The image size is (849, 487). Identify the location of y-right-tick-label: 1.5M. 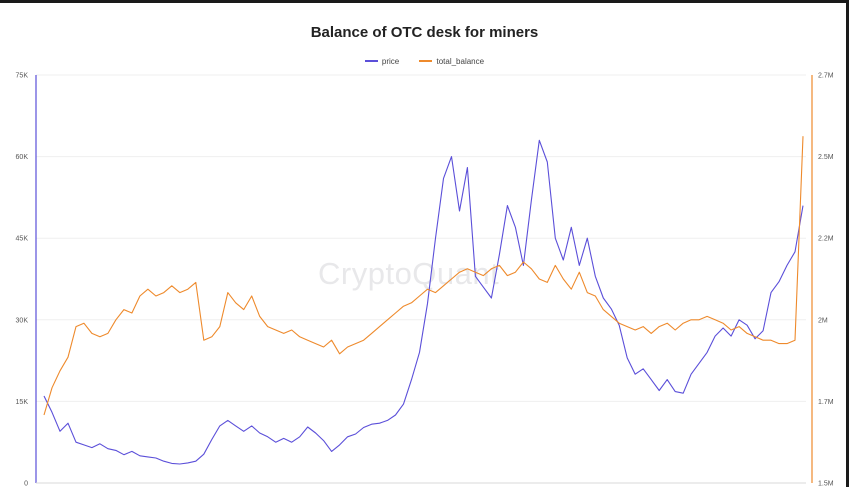
(826, 484).